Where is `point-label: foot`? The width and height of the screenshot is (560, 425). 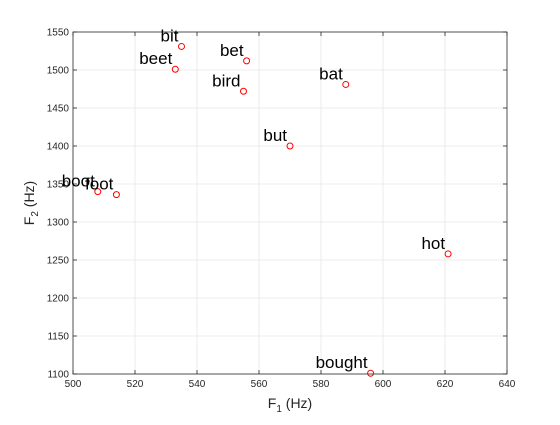 point-label: foot is located at coordinates (99, 184).